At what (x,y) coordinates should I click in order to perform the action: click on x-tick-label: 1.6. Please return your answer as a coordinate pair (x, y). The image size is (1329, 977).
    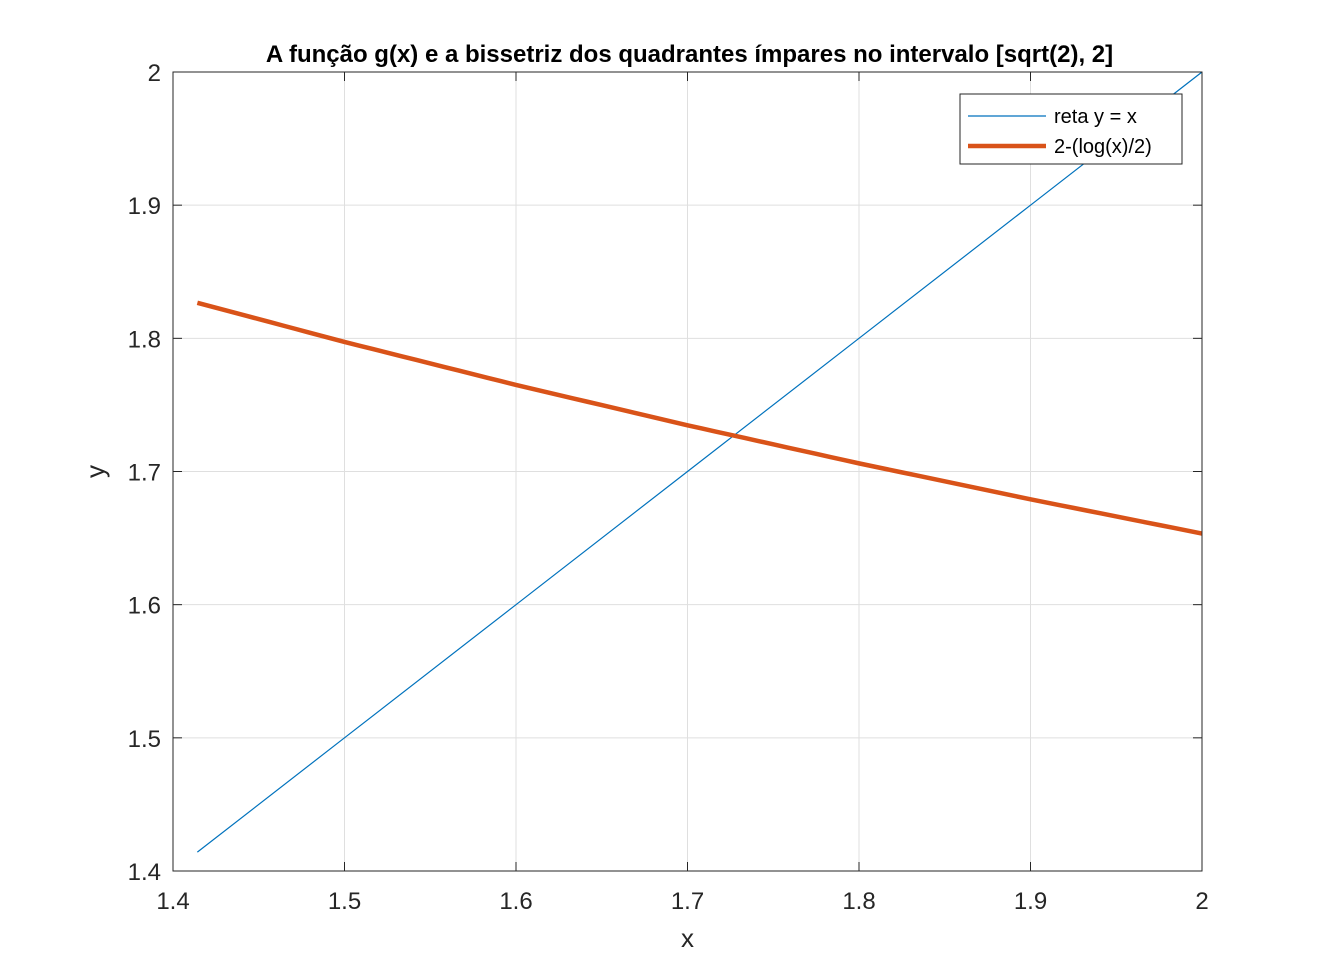
    Looking at the image, I should click on (515, 901).